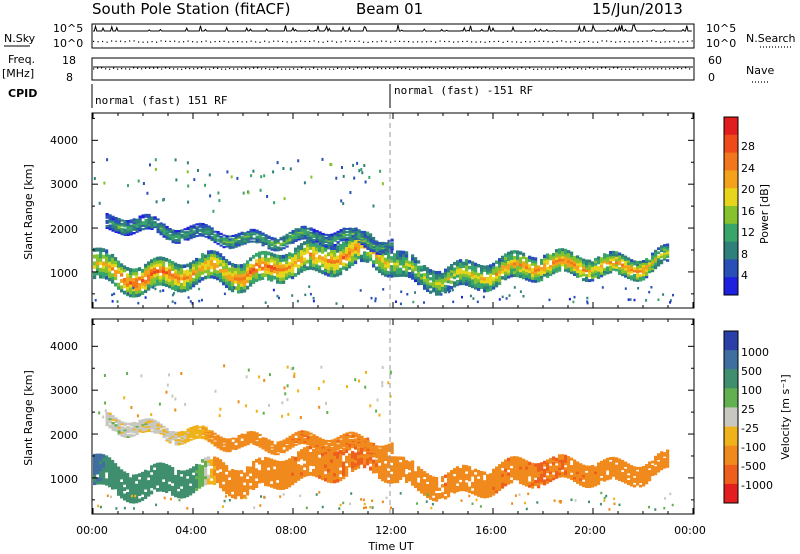 The width and height of the screenshot is (800, 554). What do you see at coordinates (731, 126) in the screenshot?
I see `colorbar-cell` at bounding box center [731, 126].